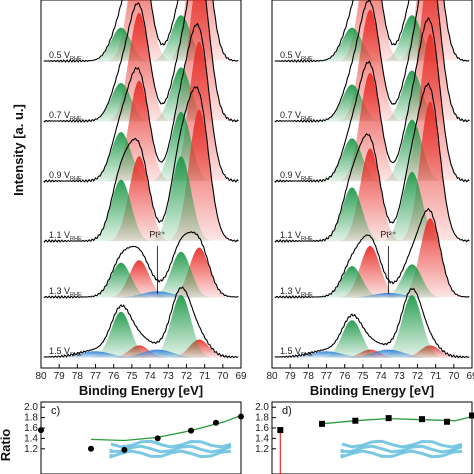  What do you see at coordinates (287, 411) in the screenshot?
I see `panel-label: d)` at bounding box center [287, 411].